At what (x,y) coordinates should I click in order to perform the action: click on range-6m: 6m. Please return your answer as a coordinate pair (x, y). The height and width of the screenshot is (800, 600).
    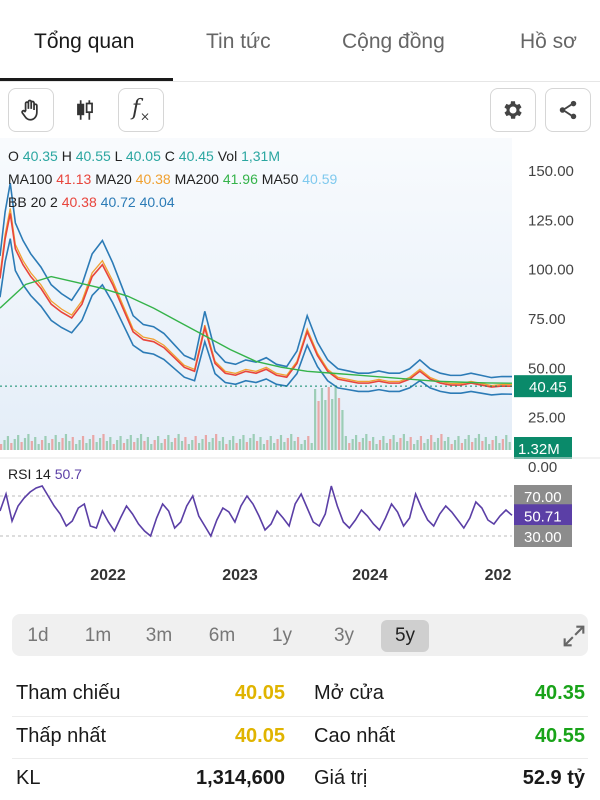
    Looking at the image, I should click on (222, 635).